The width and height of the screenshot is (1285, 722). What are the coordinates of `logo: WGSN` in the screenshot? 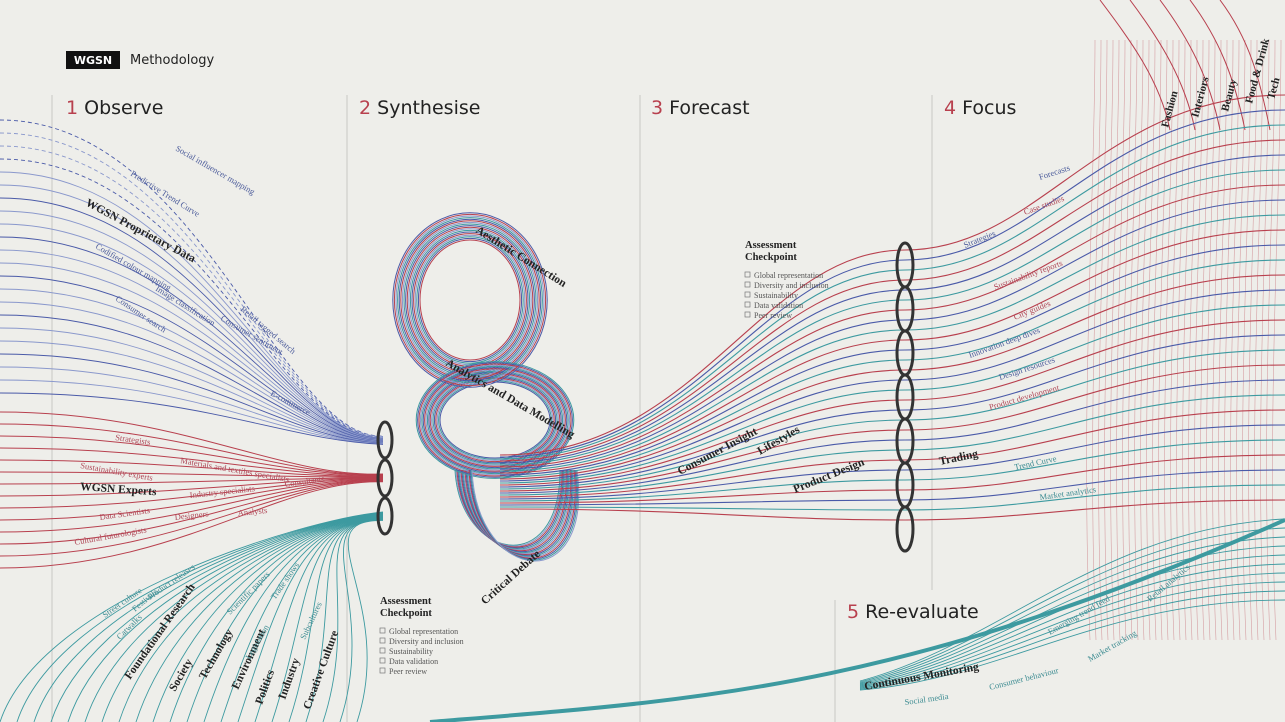 It's located at (93, 60).